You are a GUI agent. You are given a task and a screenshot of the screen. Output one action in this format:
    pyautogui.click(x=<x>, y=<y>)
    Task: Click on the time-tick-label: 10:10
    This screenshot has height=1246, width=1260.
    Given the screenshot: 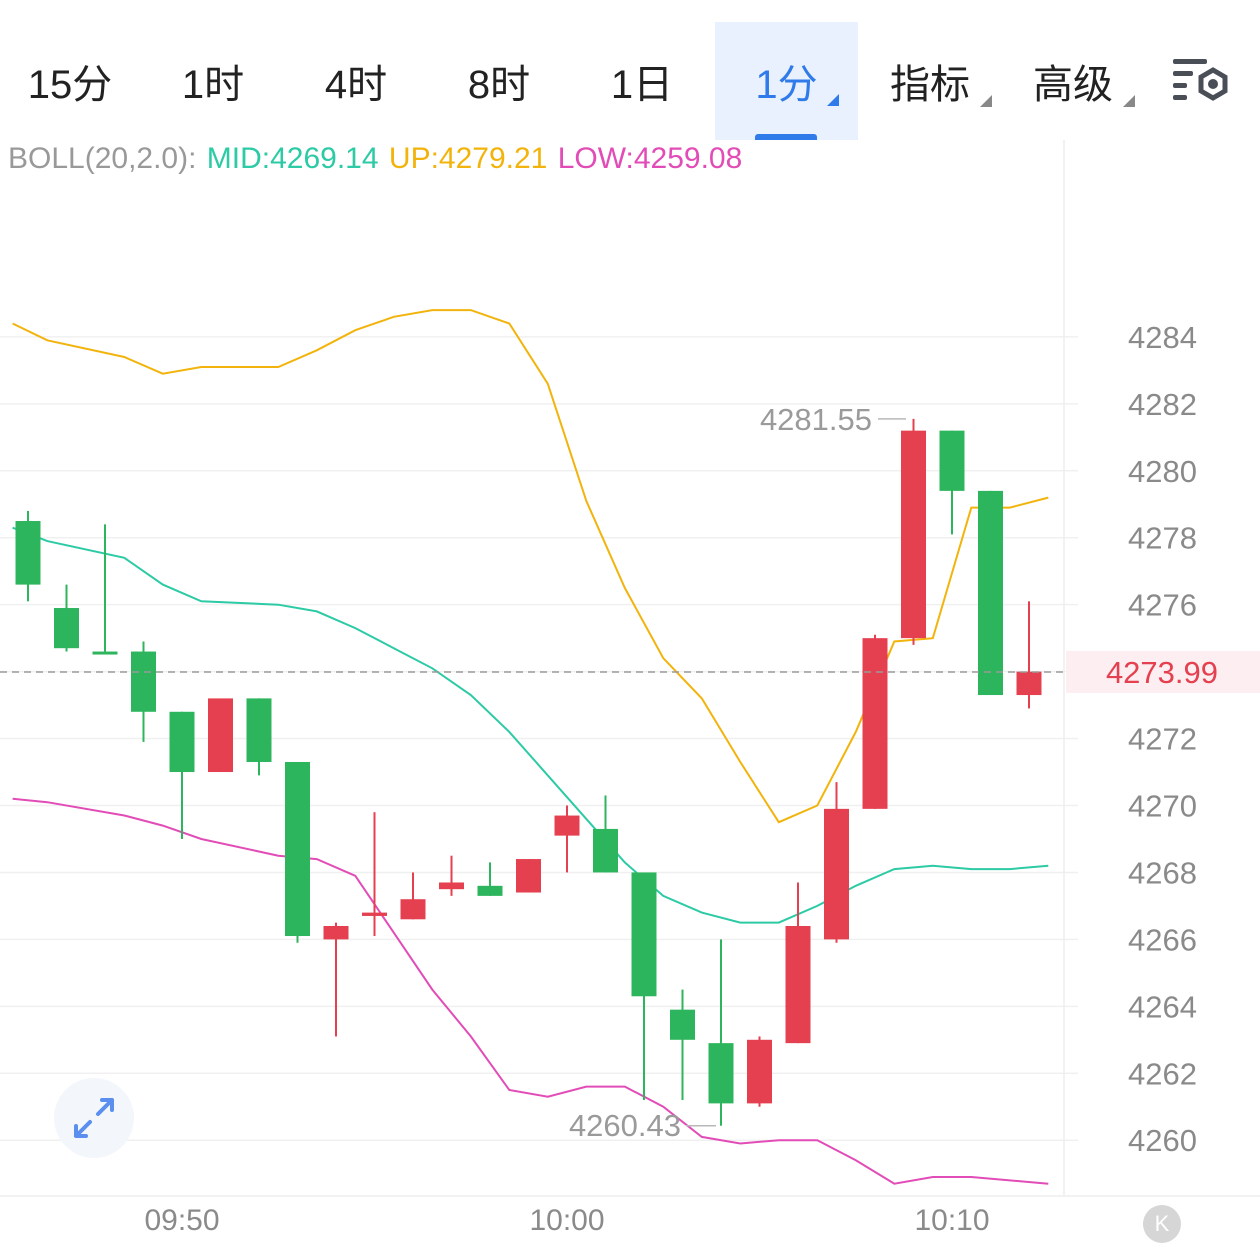 What is the action you would take?
    pyautogui.click(x=951, y=1220)
    